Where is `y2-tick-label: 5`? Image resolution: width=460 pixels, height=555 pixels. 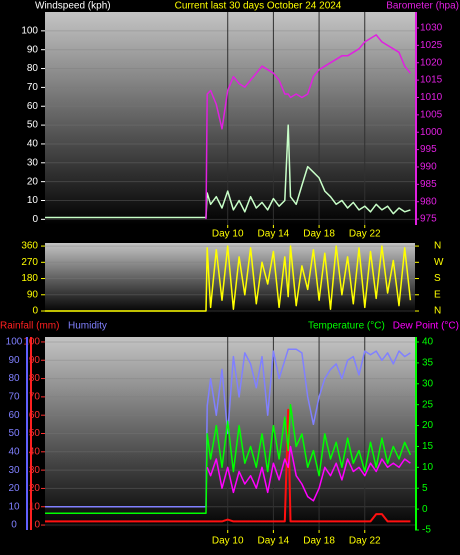 y2-tick-label: 5 is located at coordinates (425, 488).